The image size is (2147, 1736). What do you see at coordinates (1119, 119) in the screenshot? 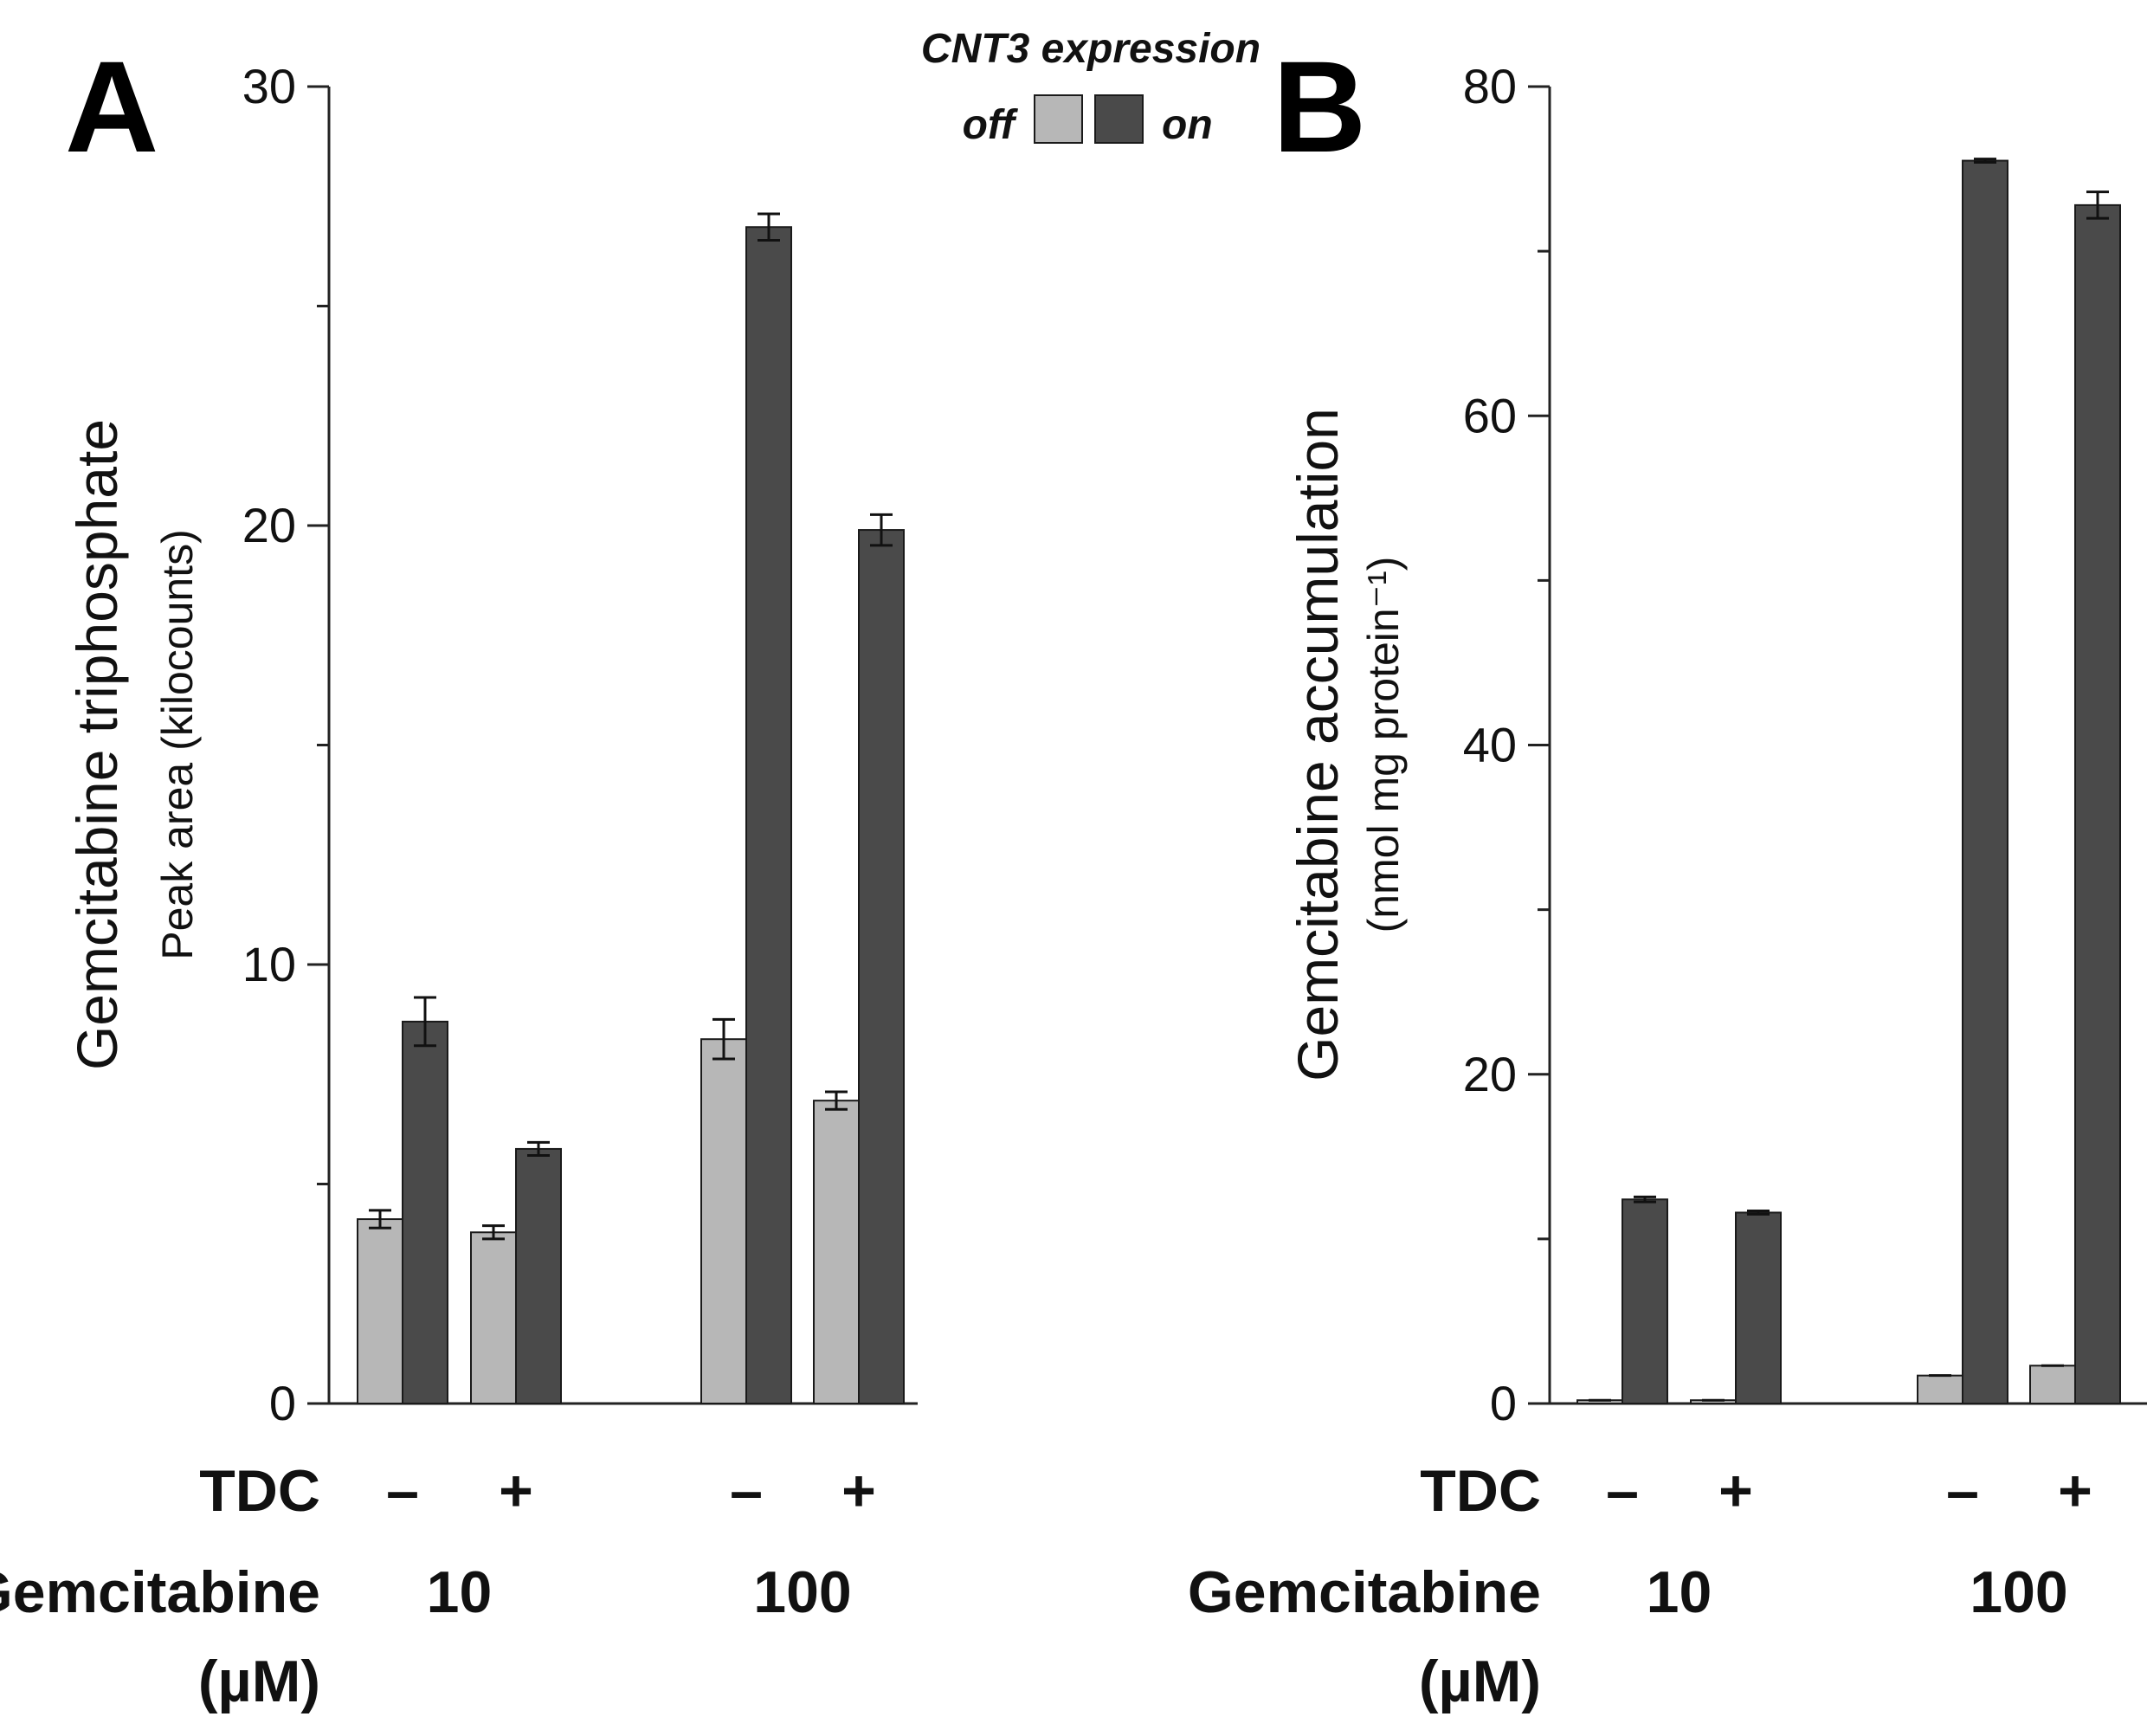
I see `legend-on-swatch` at bounding box center [1119, 119].